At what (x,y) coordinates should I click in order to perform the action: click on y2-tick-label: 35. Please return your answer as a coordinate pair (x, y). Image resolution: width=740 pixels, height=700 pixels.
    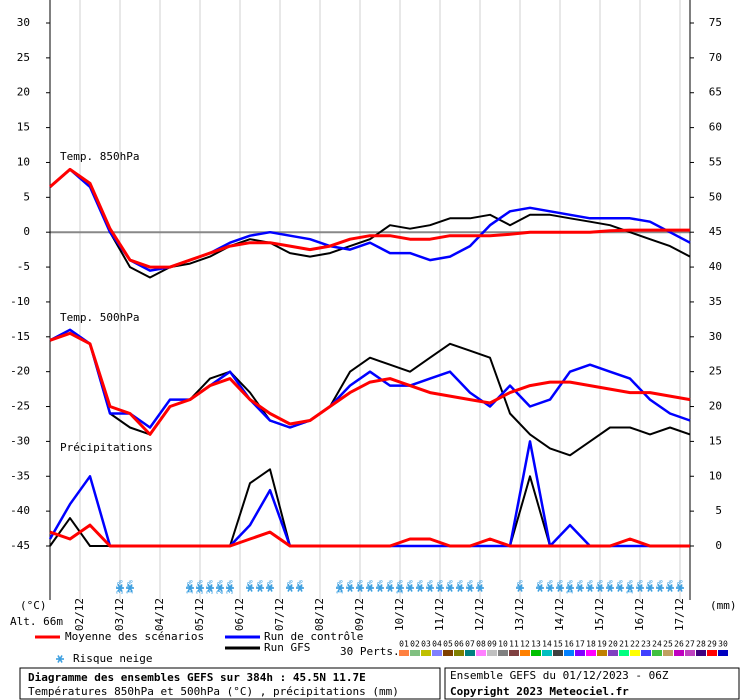
    Looking at the image, I should click on (715, 301).